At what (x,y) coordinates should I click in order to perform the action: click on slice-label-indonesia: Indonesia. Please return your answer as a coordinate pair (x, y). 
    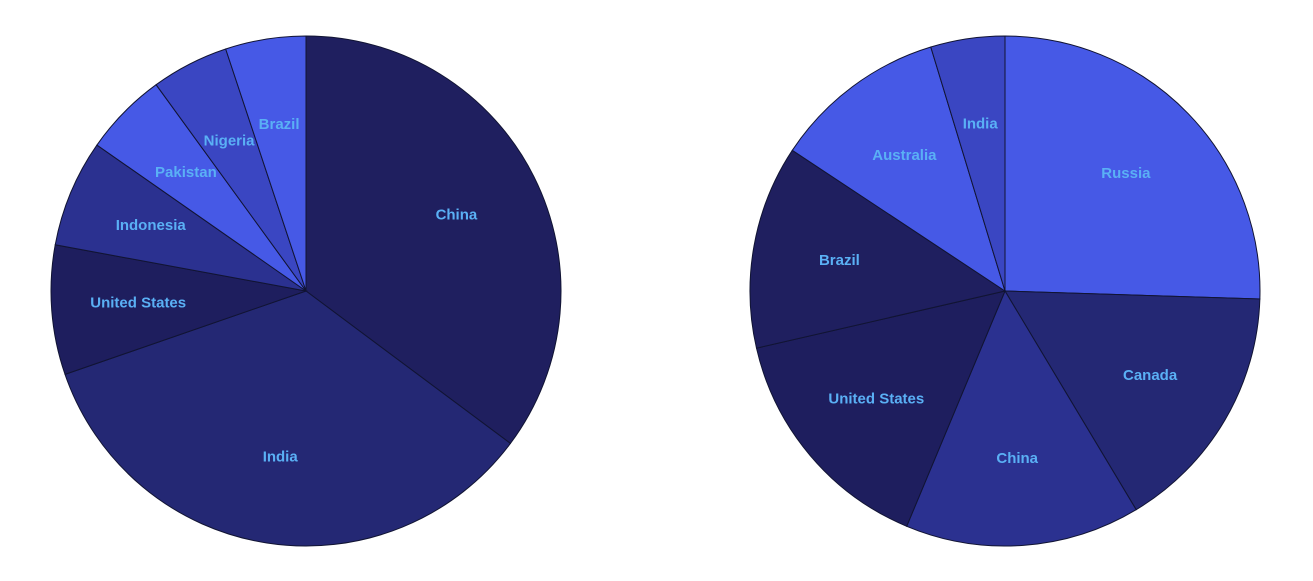
    Looking at the image, I should click on (151, 225).